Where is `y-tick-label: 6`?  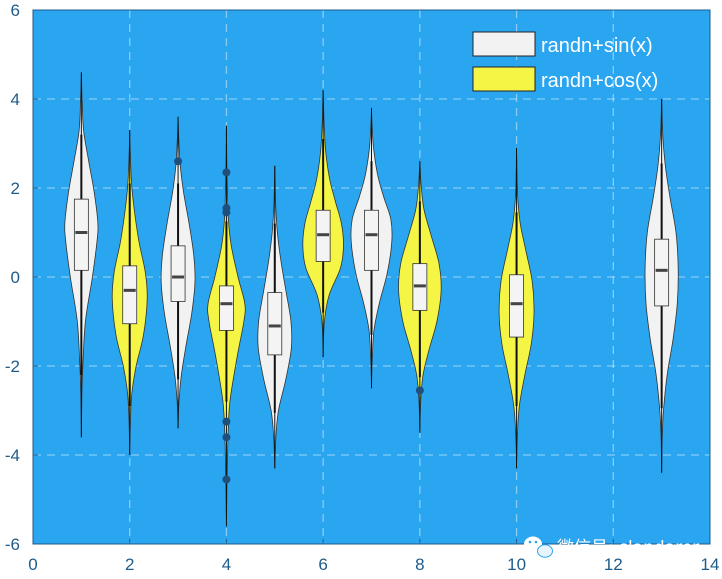 y-tick-label: 6 is located at coordinates (15, 10).